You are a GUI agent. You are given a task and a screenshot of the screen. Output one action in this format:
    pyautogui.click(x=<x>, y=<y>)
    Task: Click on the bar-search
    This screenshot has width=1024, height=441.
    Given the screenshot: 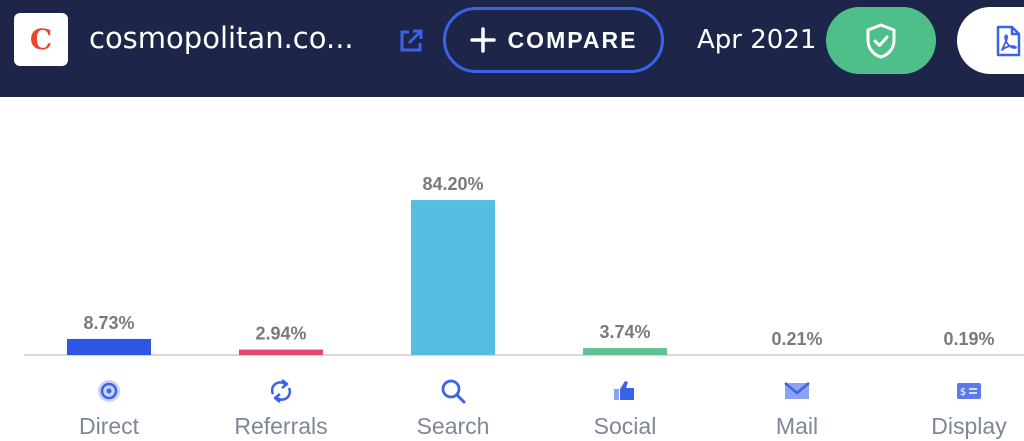 What is the action you would take?
    pyautogui.click(x=453, y=277)
    